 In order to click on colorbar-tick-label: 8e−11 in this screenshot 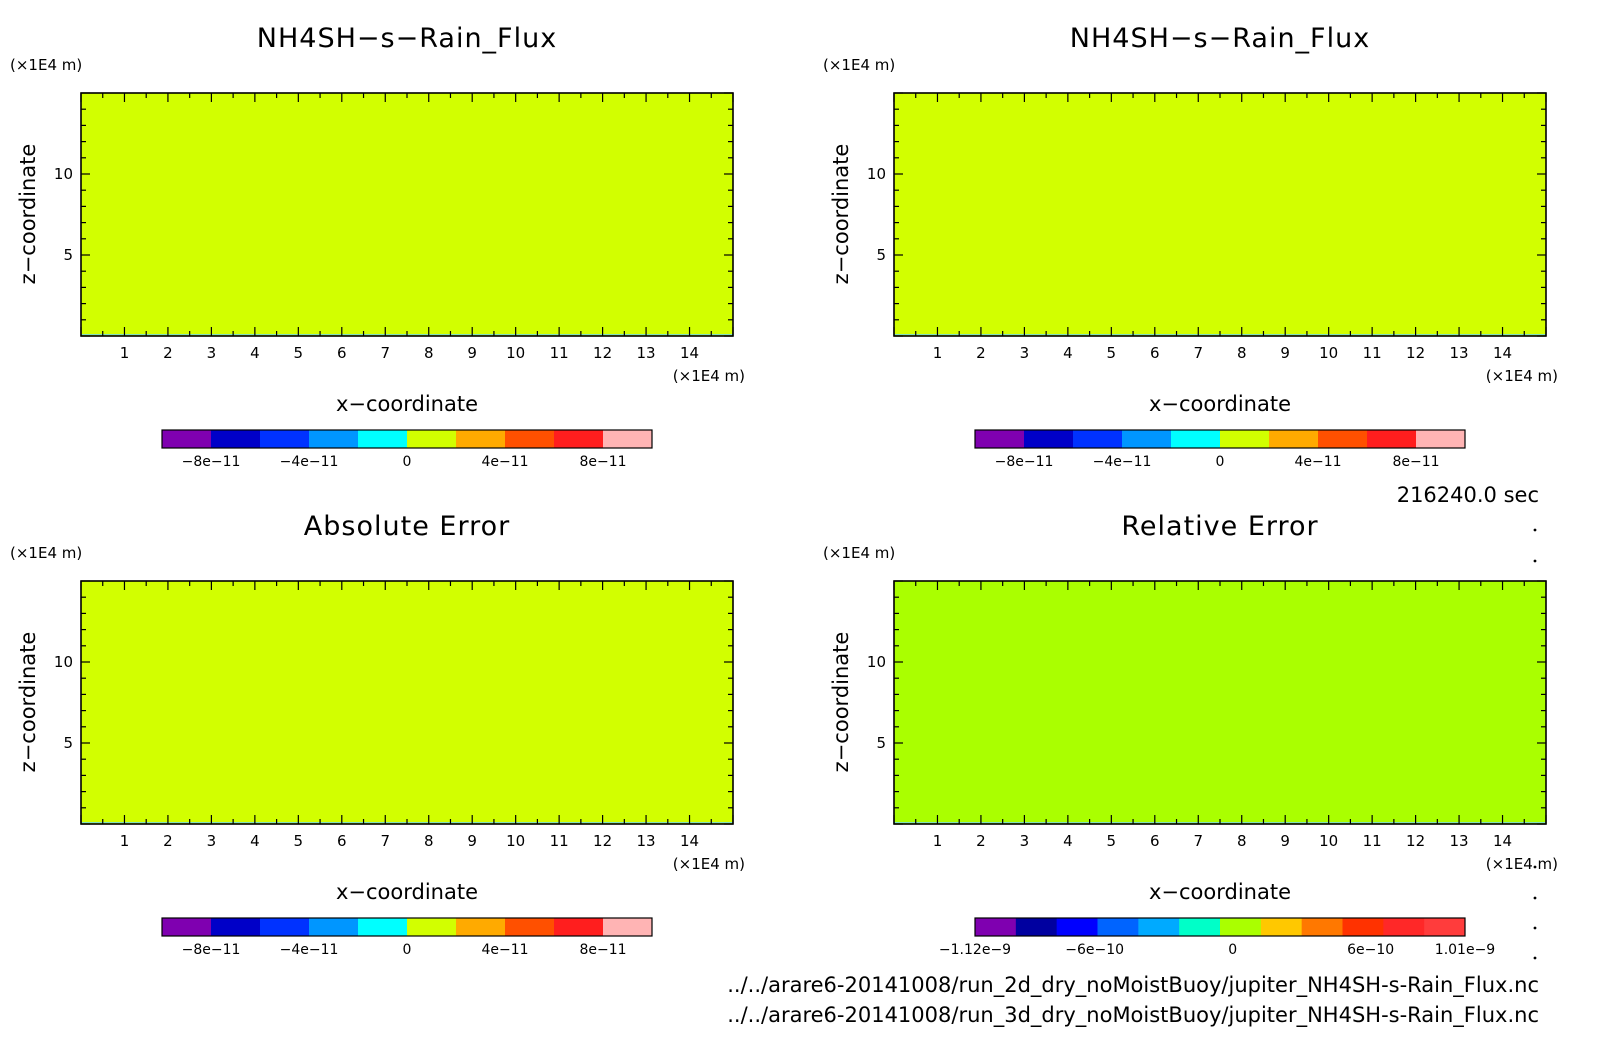, I will do `click(602, 950)`.